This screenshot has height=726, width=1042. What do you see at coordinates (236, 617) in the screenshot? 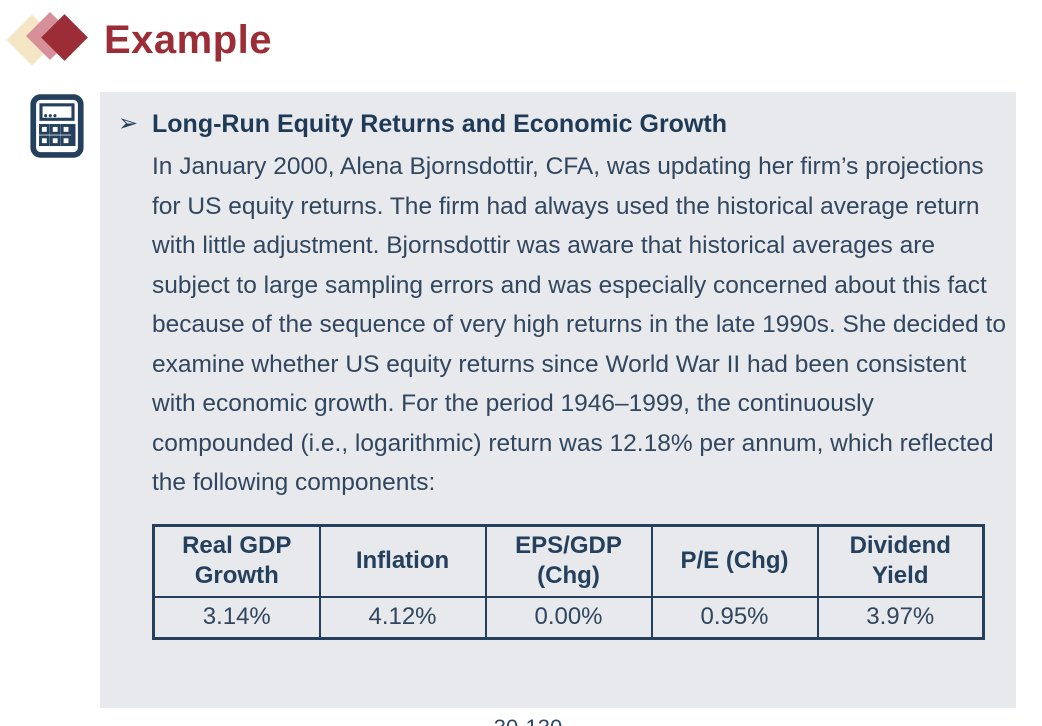
I see `table-cell-real-gdp-growth: 3.14%` at bounding box center [236, 617].